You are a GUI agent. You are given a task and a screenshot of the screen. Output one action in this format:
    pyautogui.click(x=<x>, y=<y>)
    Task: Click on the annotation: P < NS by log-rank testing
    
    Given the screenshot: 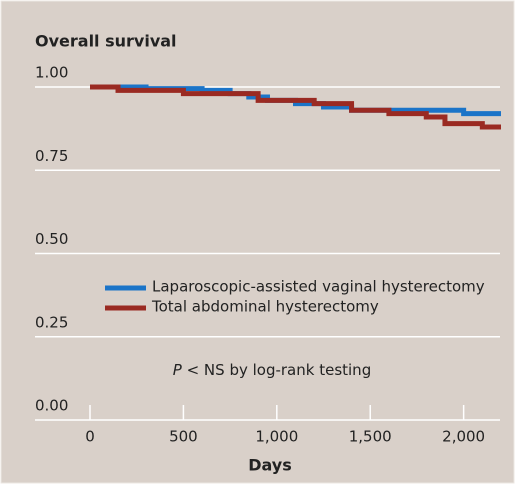 What is the action you would take?
    pyautogui.click(x=272, y=370)
    